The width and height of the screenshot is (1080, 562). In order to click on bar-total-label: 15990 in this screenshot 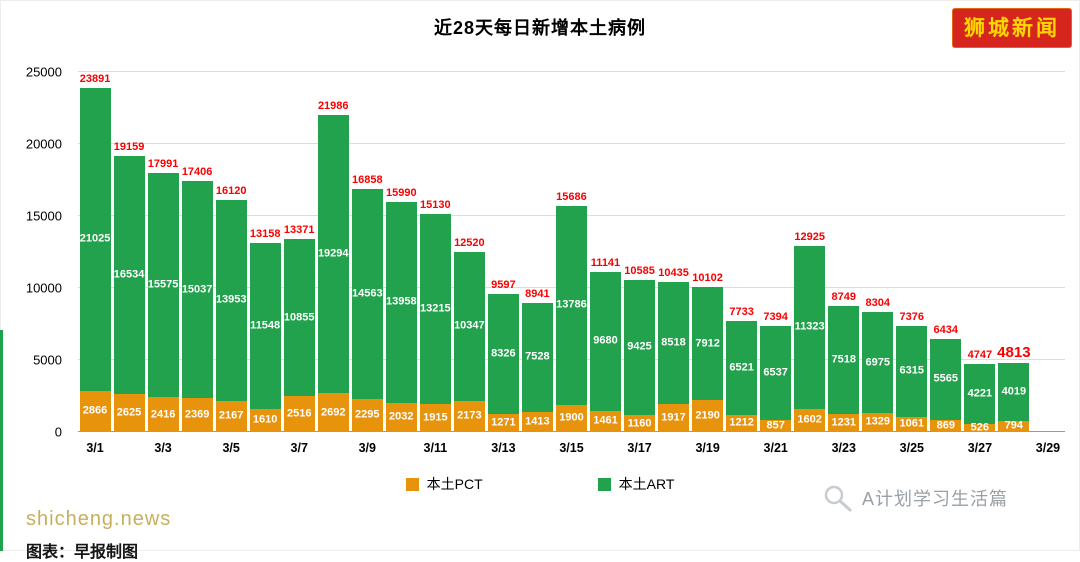, I will do `click(401, 192)`.